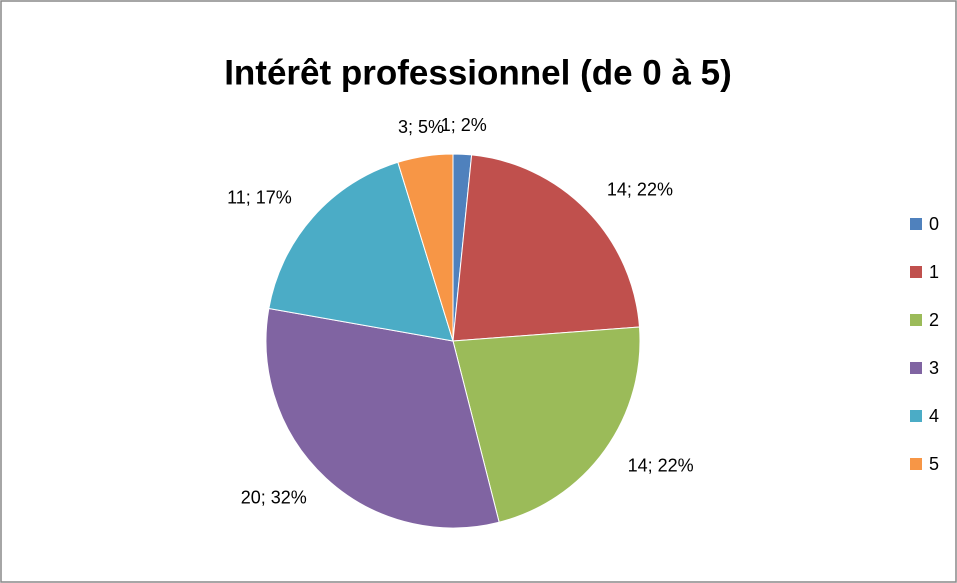 This screenshot has height=583, width=957. I want to click on legend-label: 2, so click(934, 320).